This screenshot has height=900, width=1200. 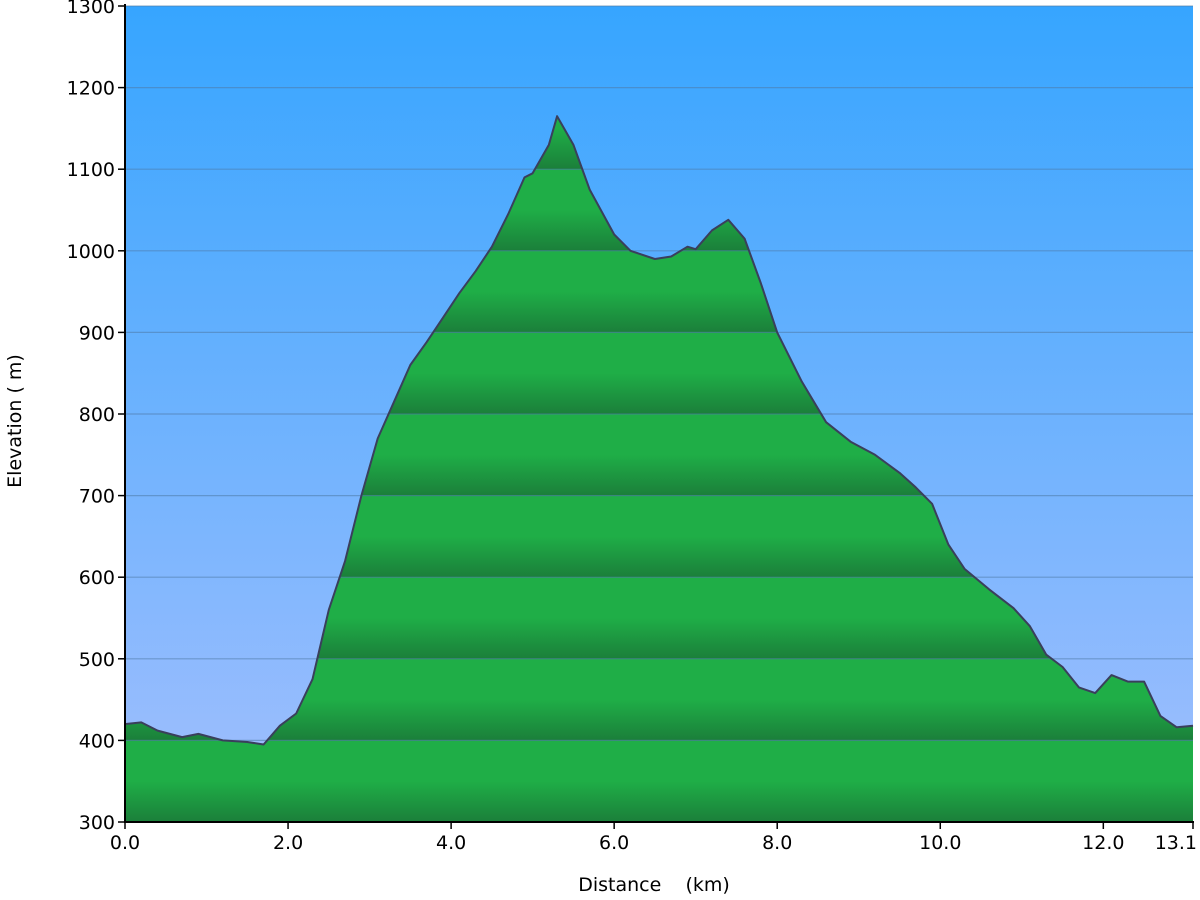 What do you see at coordinates (654, 885) in the screenshot?
I see `x-axis-title: Distance (km)` at bounding box center [654, 885].